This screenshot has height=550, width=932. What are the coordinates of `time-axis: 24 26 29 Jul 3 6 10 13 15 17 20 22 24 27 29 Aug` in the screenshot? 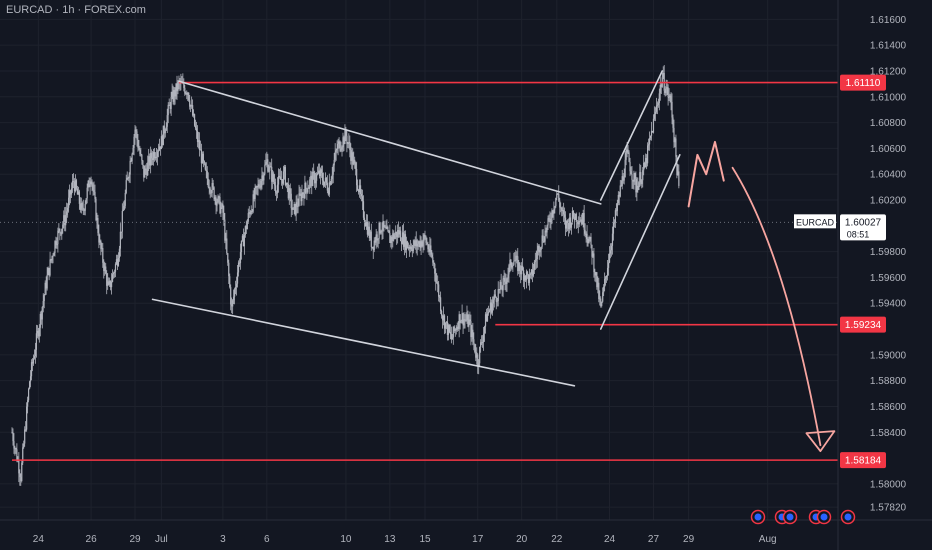 It's located at (405, 539).